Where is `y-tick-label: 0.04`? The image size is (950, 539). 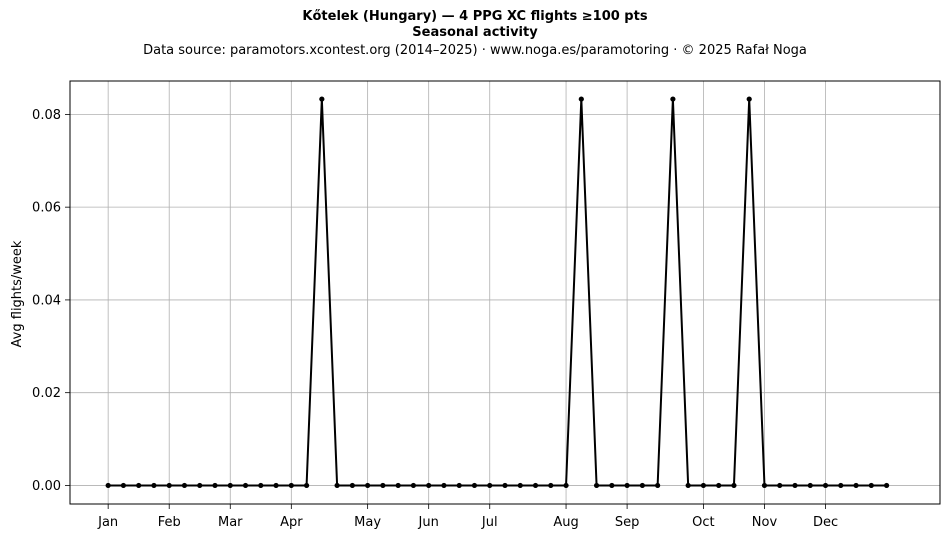 y-tick-label: 0.04 is located at coordinates (46, 300).